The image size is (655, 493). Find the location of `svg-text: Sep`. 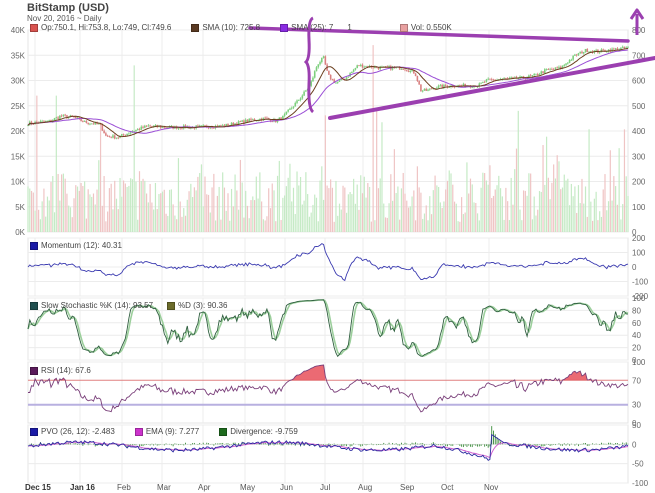

svg-text: Sep is located at coordinates (407, 487).